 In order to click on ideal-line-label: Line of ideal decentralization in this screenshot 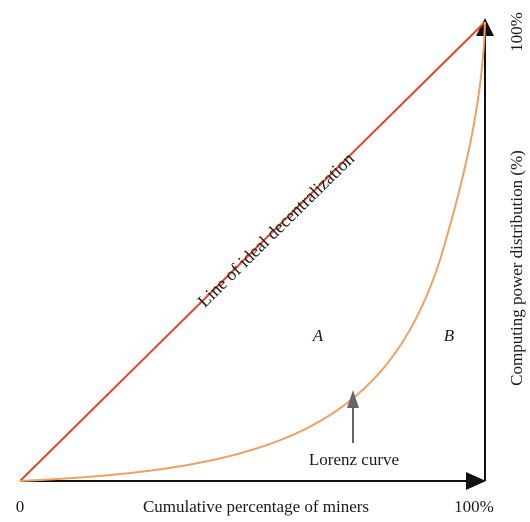, I will do `click(276, 229)`.